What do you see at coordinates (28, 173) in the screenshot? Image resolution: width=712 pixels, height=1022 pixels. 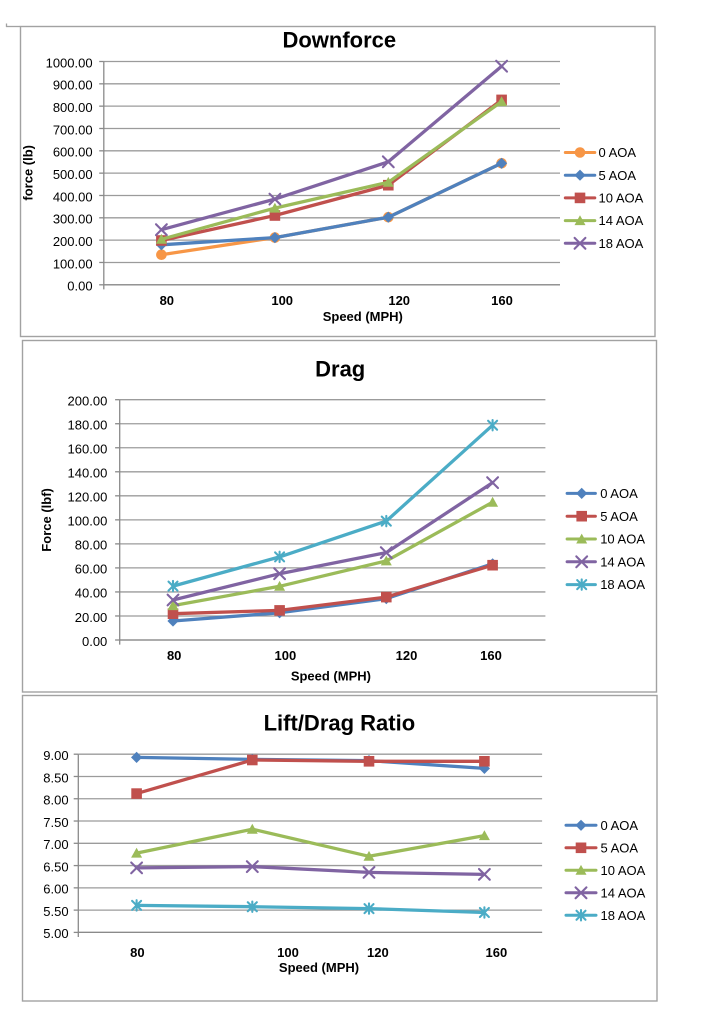 I see `svg-text: force (lb)` at bounding box center [28, 173].